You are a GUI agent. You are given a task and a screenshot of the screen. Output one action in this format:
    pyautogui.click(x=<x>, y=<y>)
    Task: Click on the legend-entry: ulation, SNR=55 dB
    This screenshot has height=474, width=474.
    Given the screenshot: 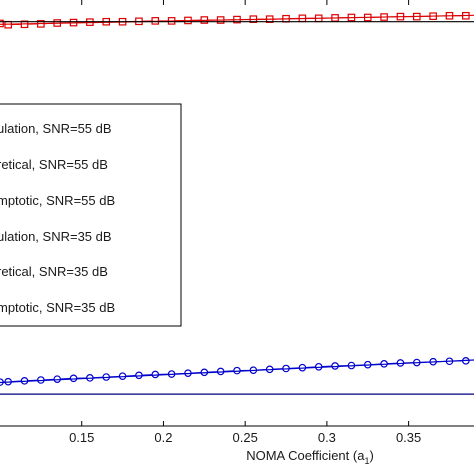 What is the action you would take?
    pyautogui.click(x=56, y=128)
    